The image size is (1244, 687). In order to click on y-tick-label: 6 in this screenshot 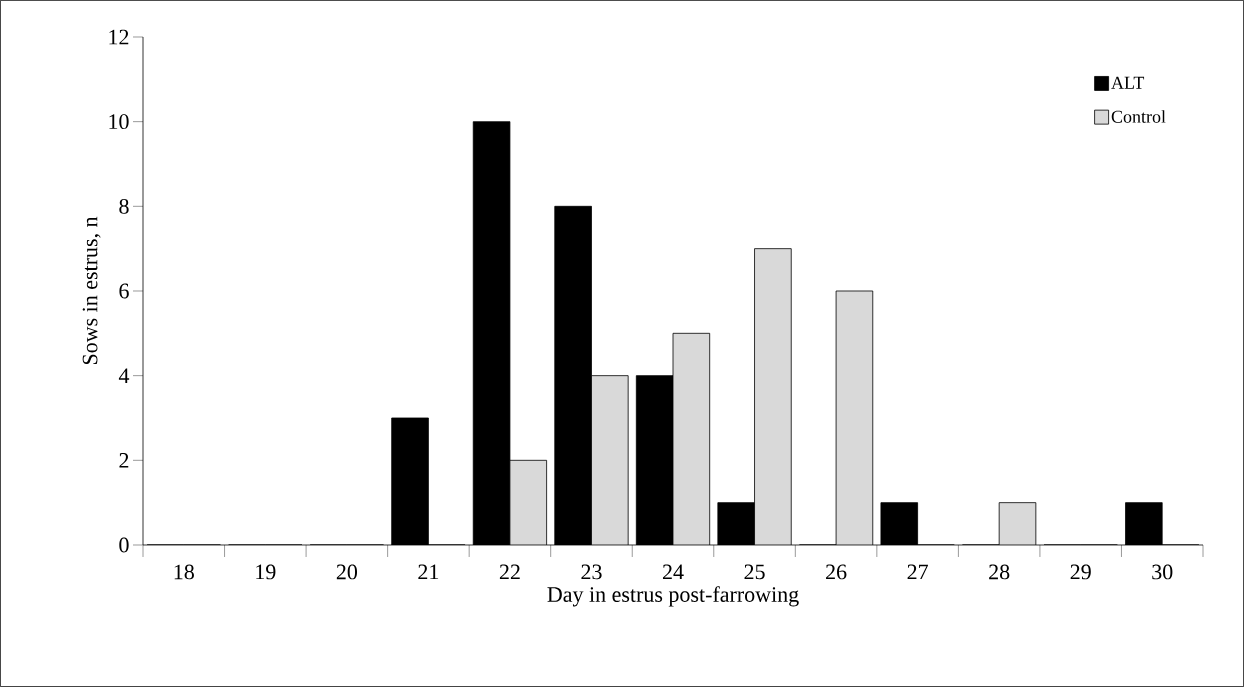, I will do `click(124, 291)`.